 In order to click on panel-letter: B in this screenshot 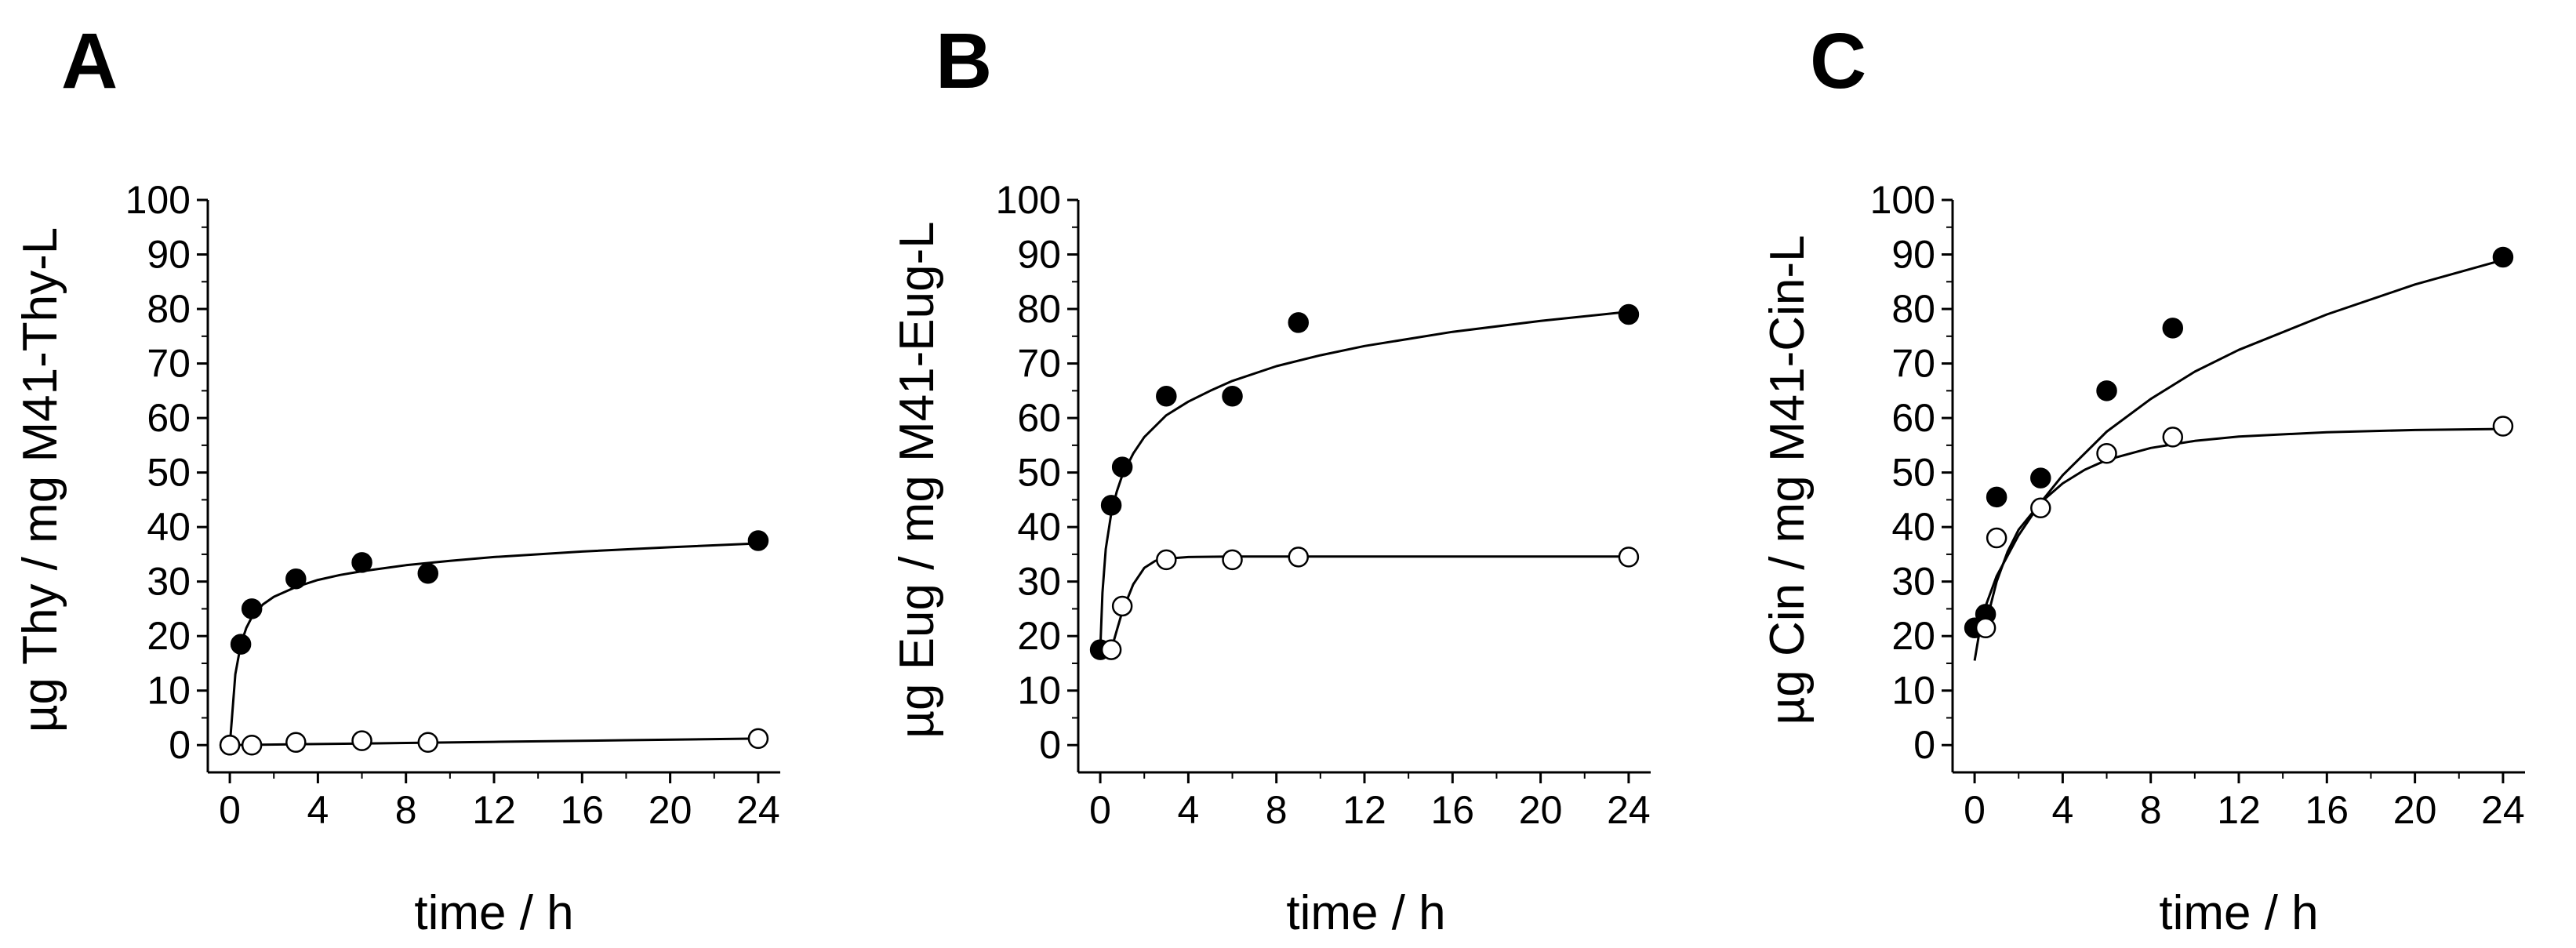, I will do `click(964, 61)`.